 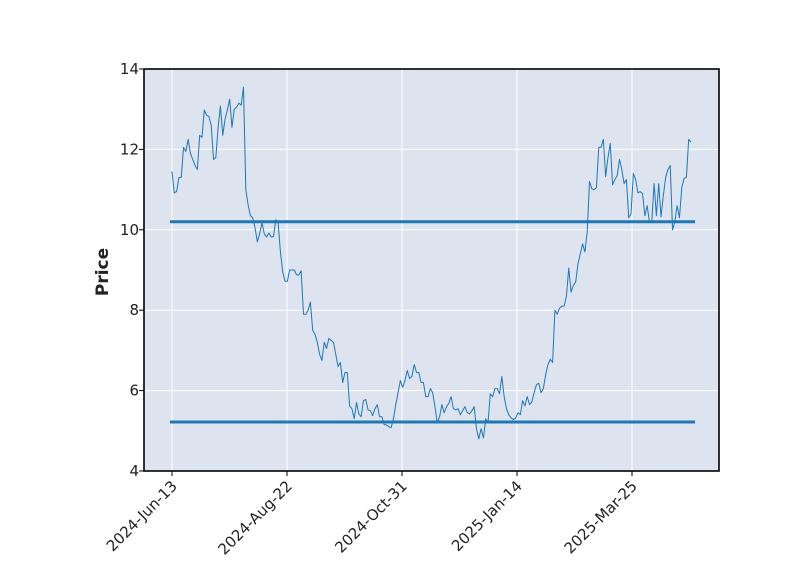 I want to click on x-tick-label: 2024-Jun-13, so click(x=142, y=516).